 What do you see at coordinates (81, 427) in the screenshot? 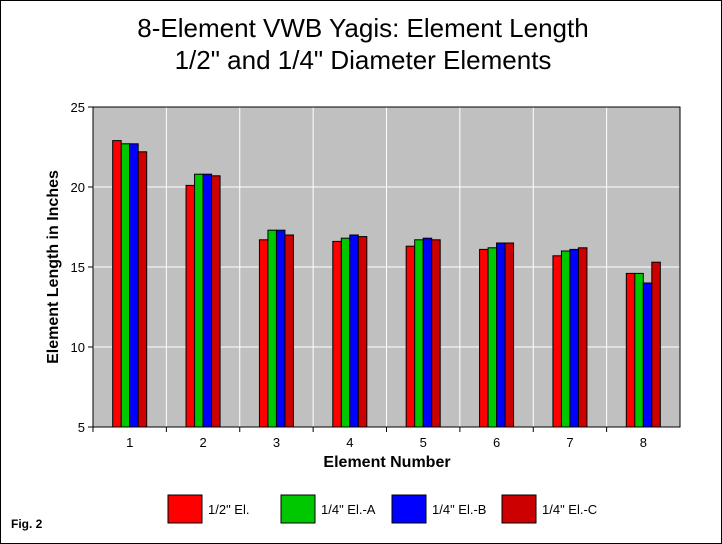
I see `y-tick-label: 5` at bounding box center [81, 427].